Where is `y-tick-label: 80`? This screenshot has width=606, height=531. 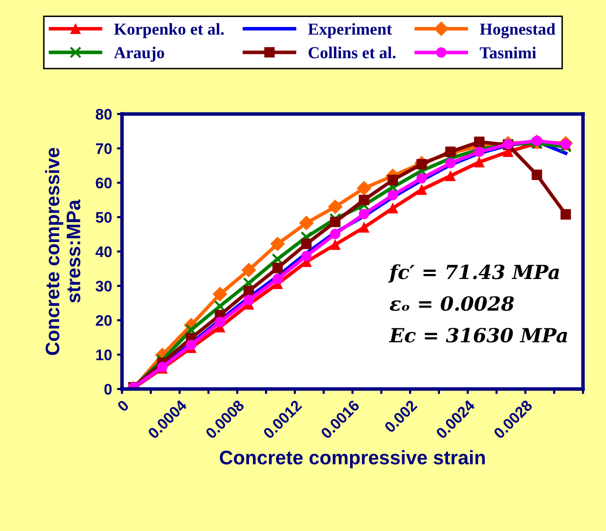 y-tick-label: 80 is located at coordinates (104, 114).